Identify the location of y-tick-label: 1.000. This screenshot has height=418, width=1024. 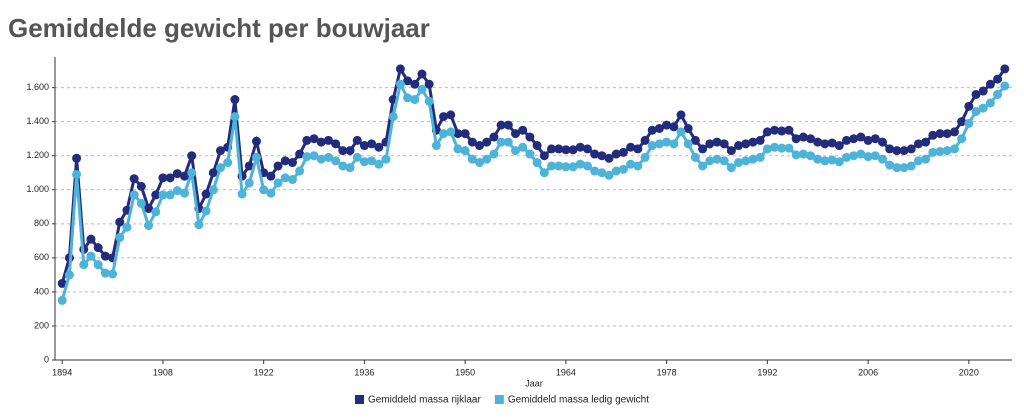
(37, 189).